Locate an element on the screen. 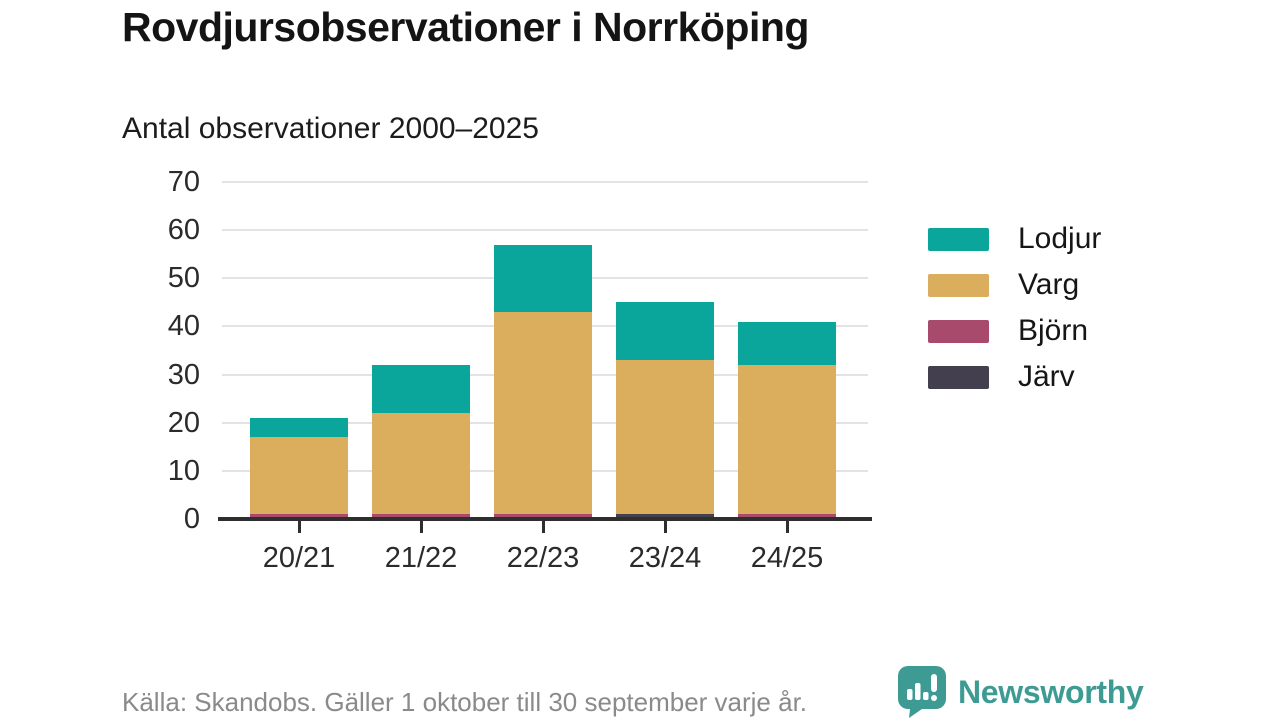  y-axis-tick-label: 50 is located at coordinates (183, 278).